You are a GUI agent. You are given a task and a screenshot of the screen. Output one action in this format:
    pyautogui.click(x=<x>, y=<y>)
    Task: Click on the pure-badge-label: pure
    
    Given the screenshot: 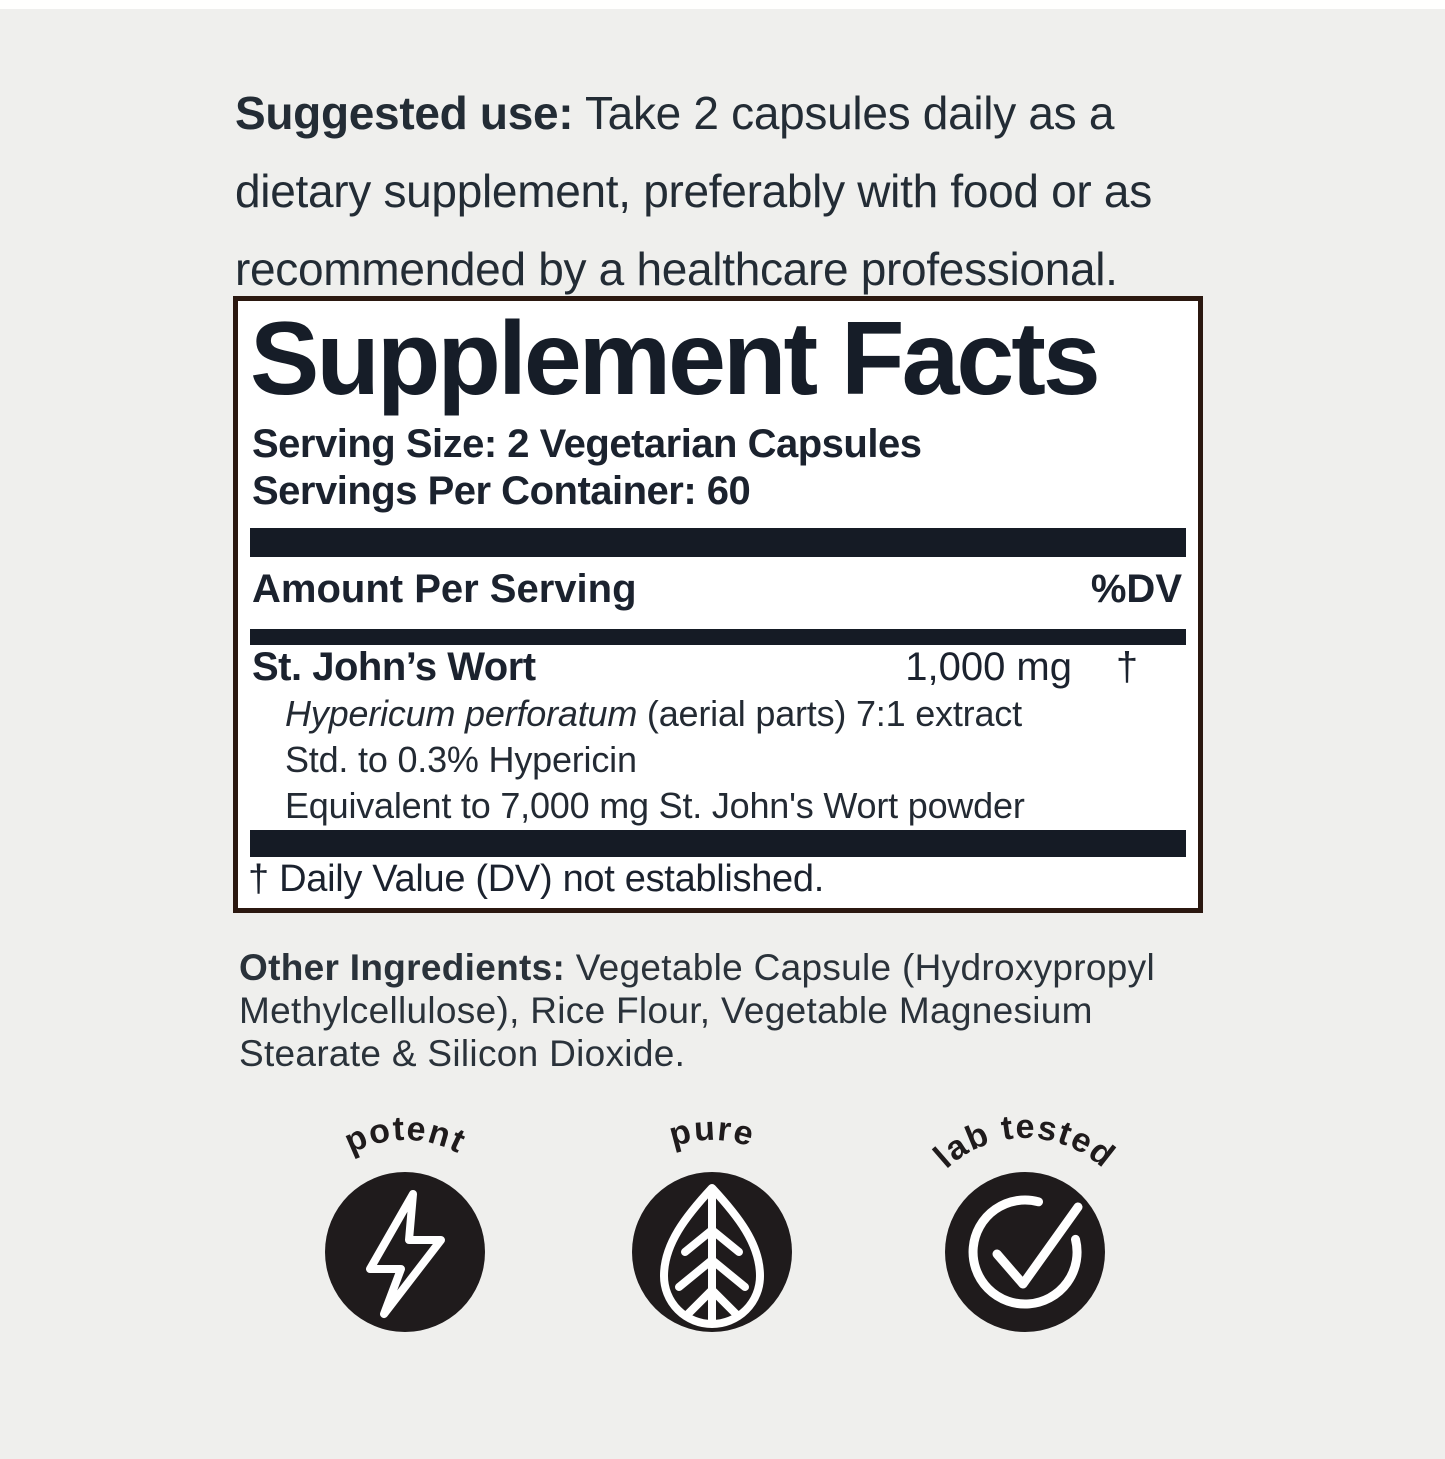 What is the action you would take?
    pyautogui.click(x=712, y=1132)
    